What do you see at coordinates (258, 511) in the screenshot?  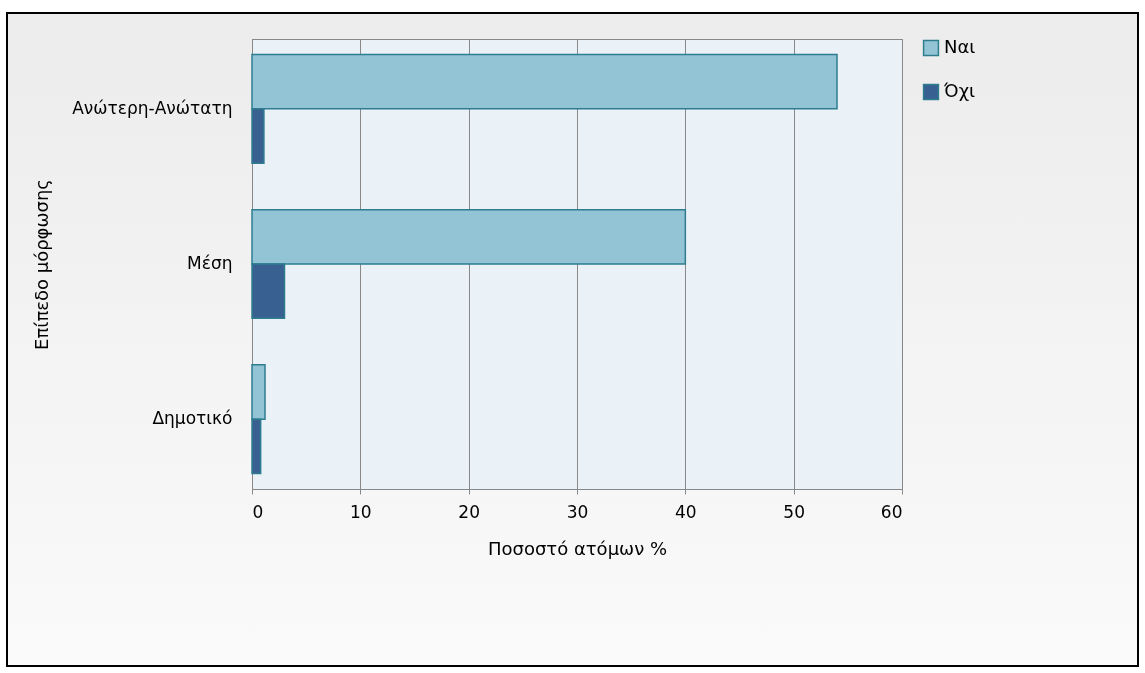 I see `x-tick-label: 0` at bounding box center [258, 511].